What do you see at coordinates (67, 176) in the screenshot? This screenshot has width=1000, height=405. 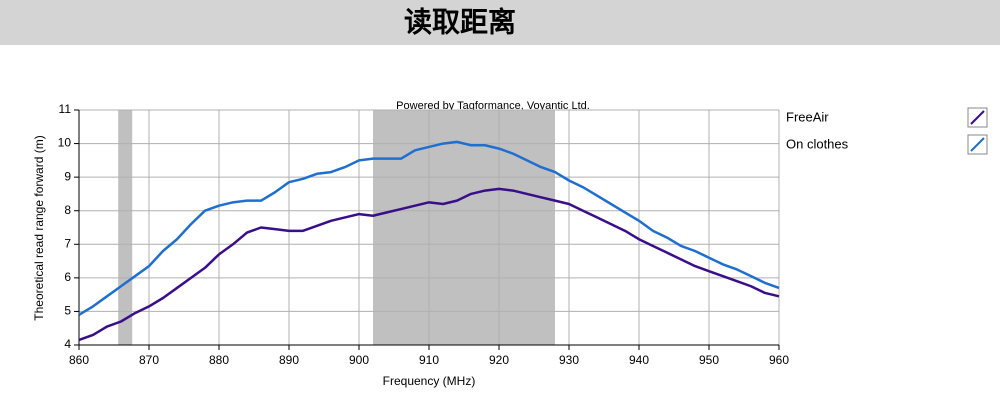 I see `y-tick-label: 9` at bounding box center [67, 176].